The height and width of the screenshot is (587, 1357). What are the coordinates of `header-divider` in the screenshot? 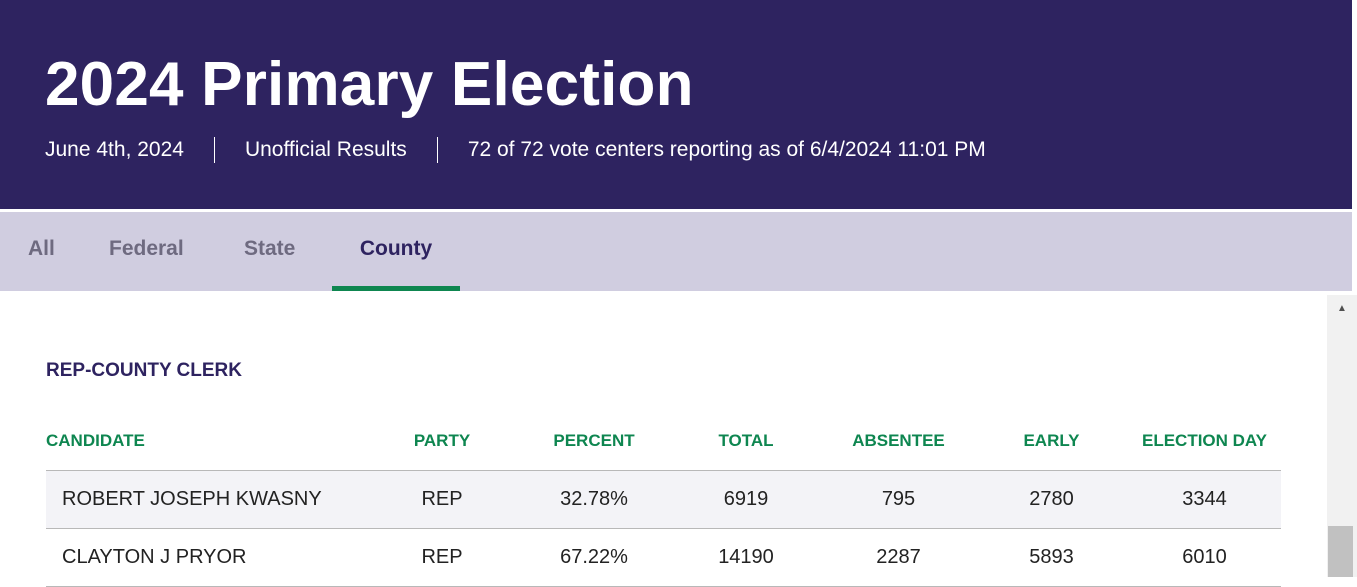 It's located at (676, 210).